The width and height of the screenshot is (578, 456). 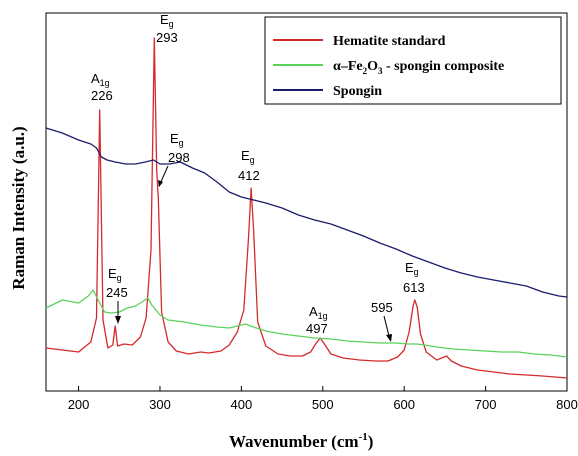 I want to click on annotation-eg-613-value: 613, so click(x=414, y=287).